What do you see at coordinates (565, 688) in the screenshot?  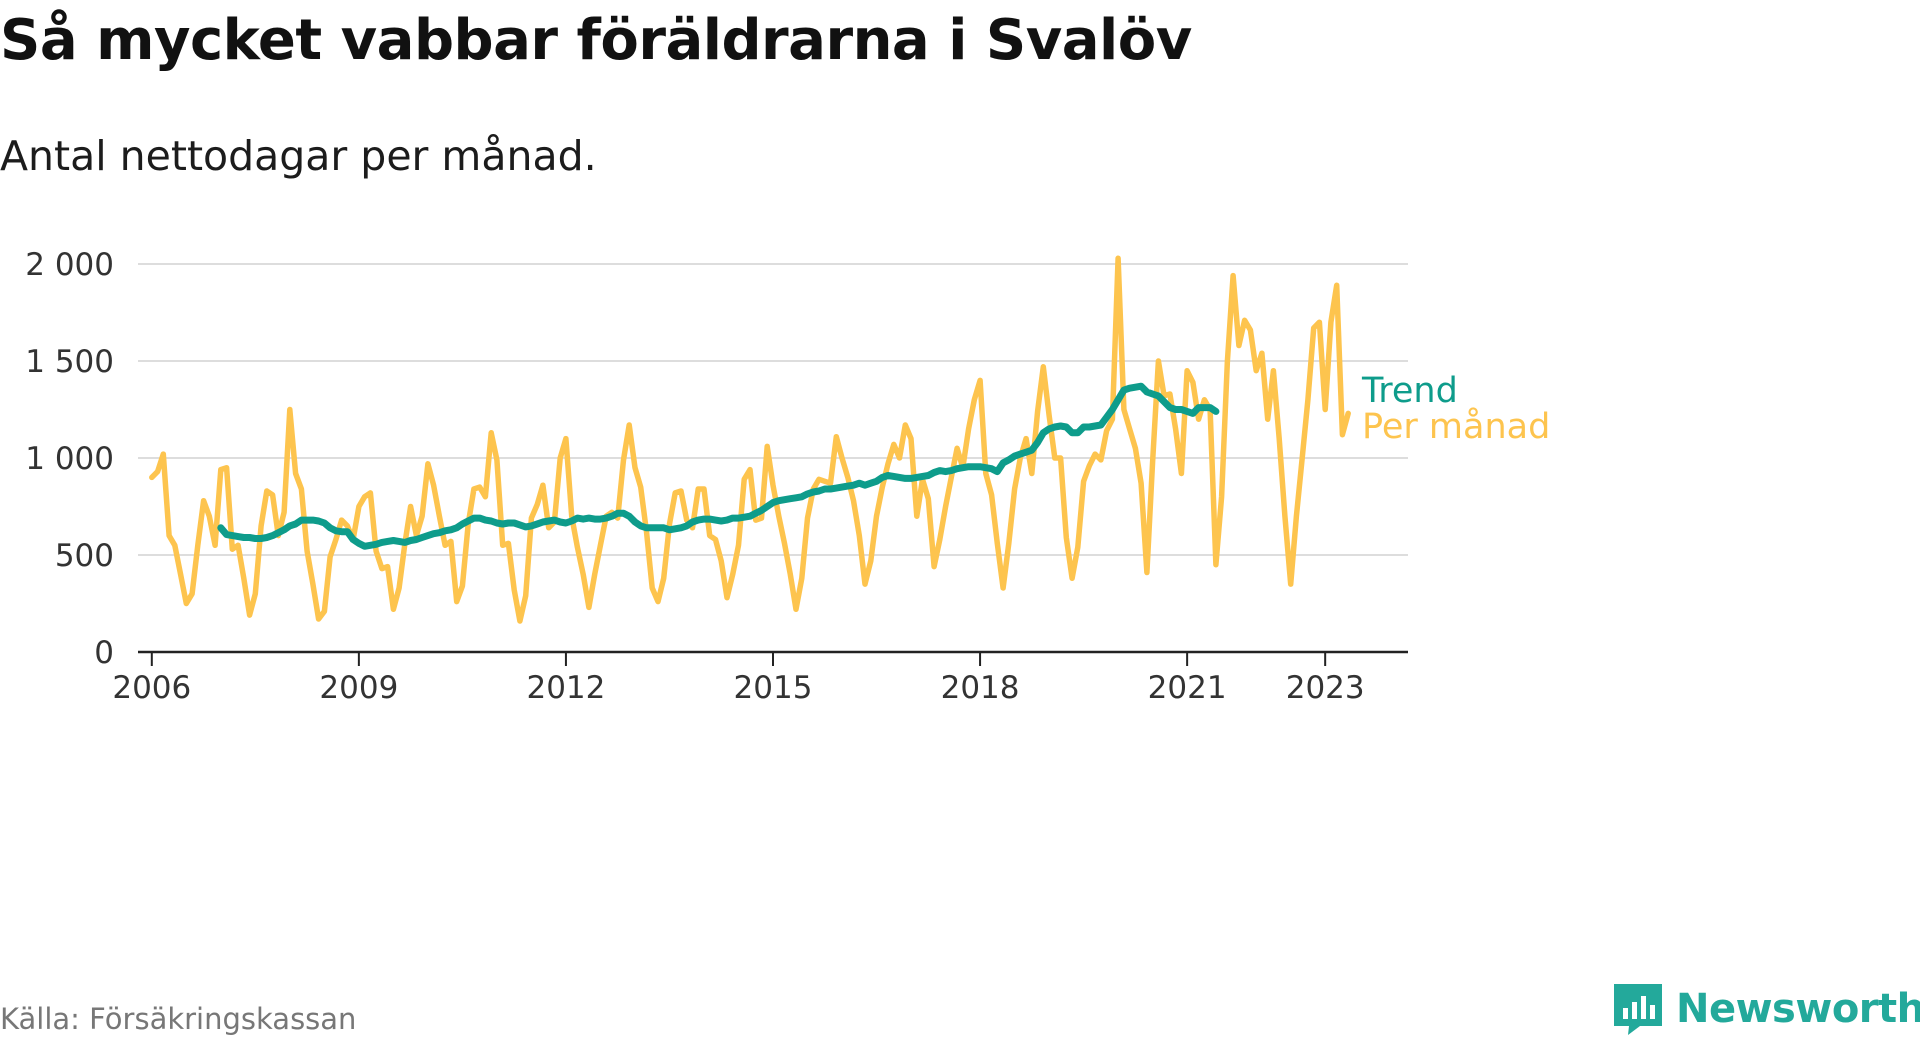 I see `x-tick-label: 2012` at bounding box center [565, 688].